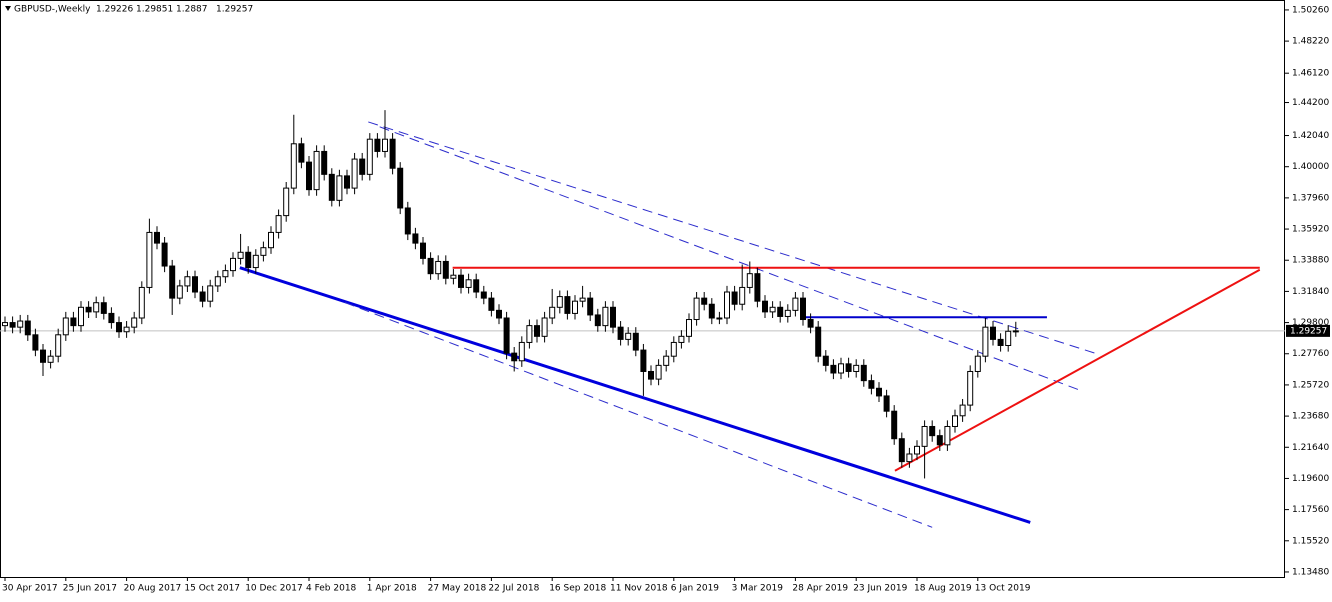 The image size is (1332, 602). What do you see at coordinates (1310, 198) in the screenshot?
I see `y-tick-label: 1.37960` at bounding box center [1310, 198].